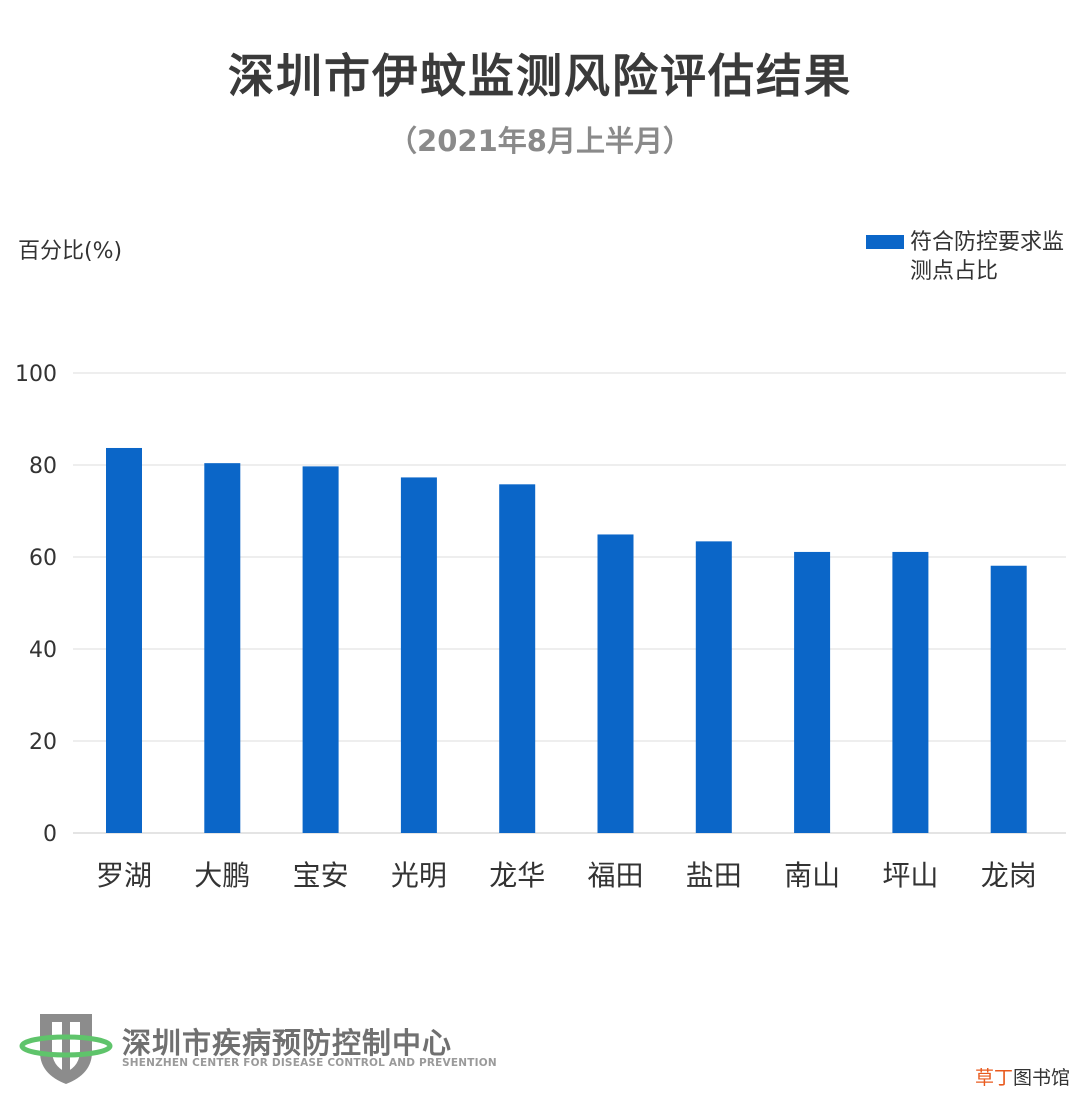 Image resolution: width=1080 pixels, height=1109 pixels. I want to click on y-tick-label: 60, so click(43, 558).